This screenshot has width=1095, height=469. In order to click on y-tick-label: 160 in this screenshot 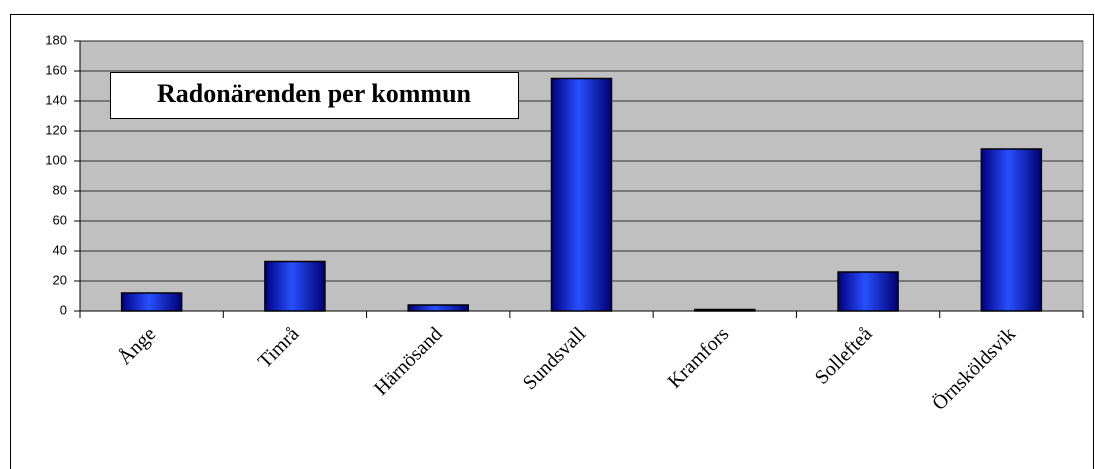, I will do `click(56, 69)`.